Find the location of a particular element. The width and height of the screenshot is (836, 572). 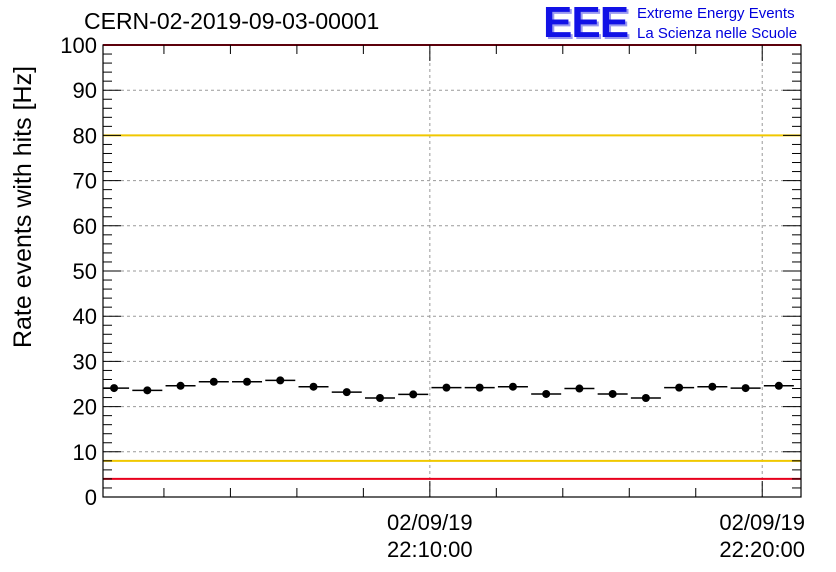

y-tick-labels: 0 10 20 30 40 50 60 70 80 90 100 is located at coordinates (78, 271).